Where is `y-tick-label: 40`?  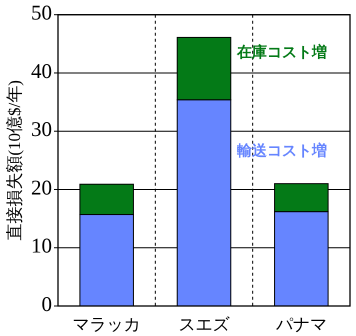
y-tick-label: 40 is located at coordinates (41, 70).